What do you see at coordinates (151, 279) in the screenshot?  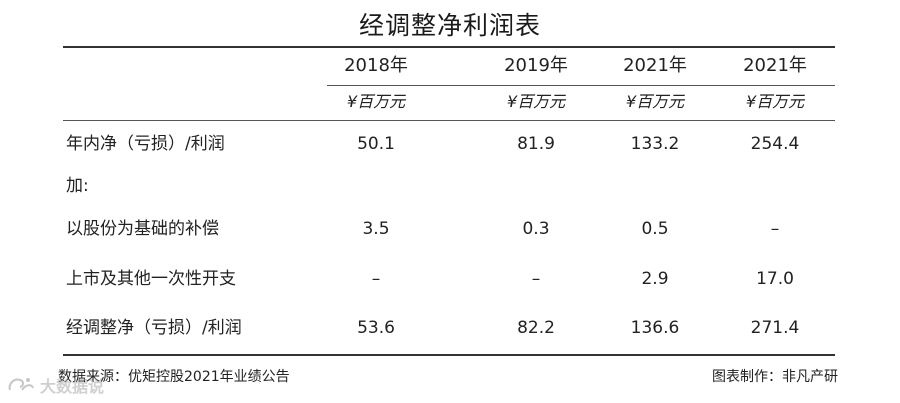 I see `row-label: 上市及其他一次性开支` at bounding box center [151, 279].